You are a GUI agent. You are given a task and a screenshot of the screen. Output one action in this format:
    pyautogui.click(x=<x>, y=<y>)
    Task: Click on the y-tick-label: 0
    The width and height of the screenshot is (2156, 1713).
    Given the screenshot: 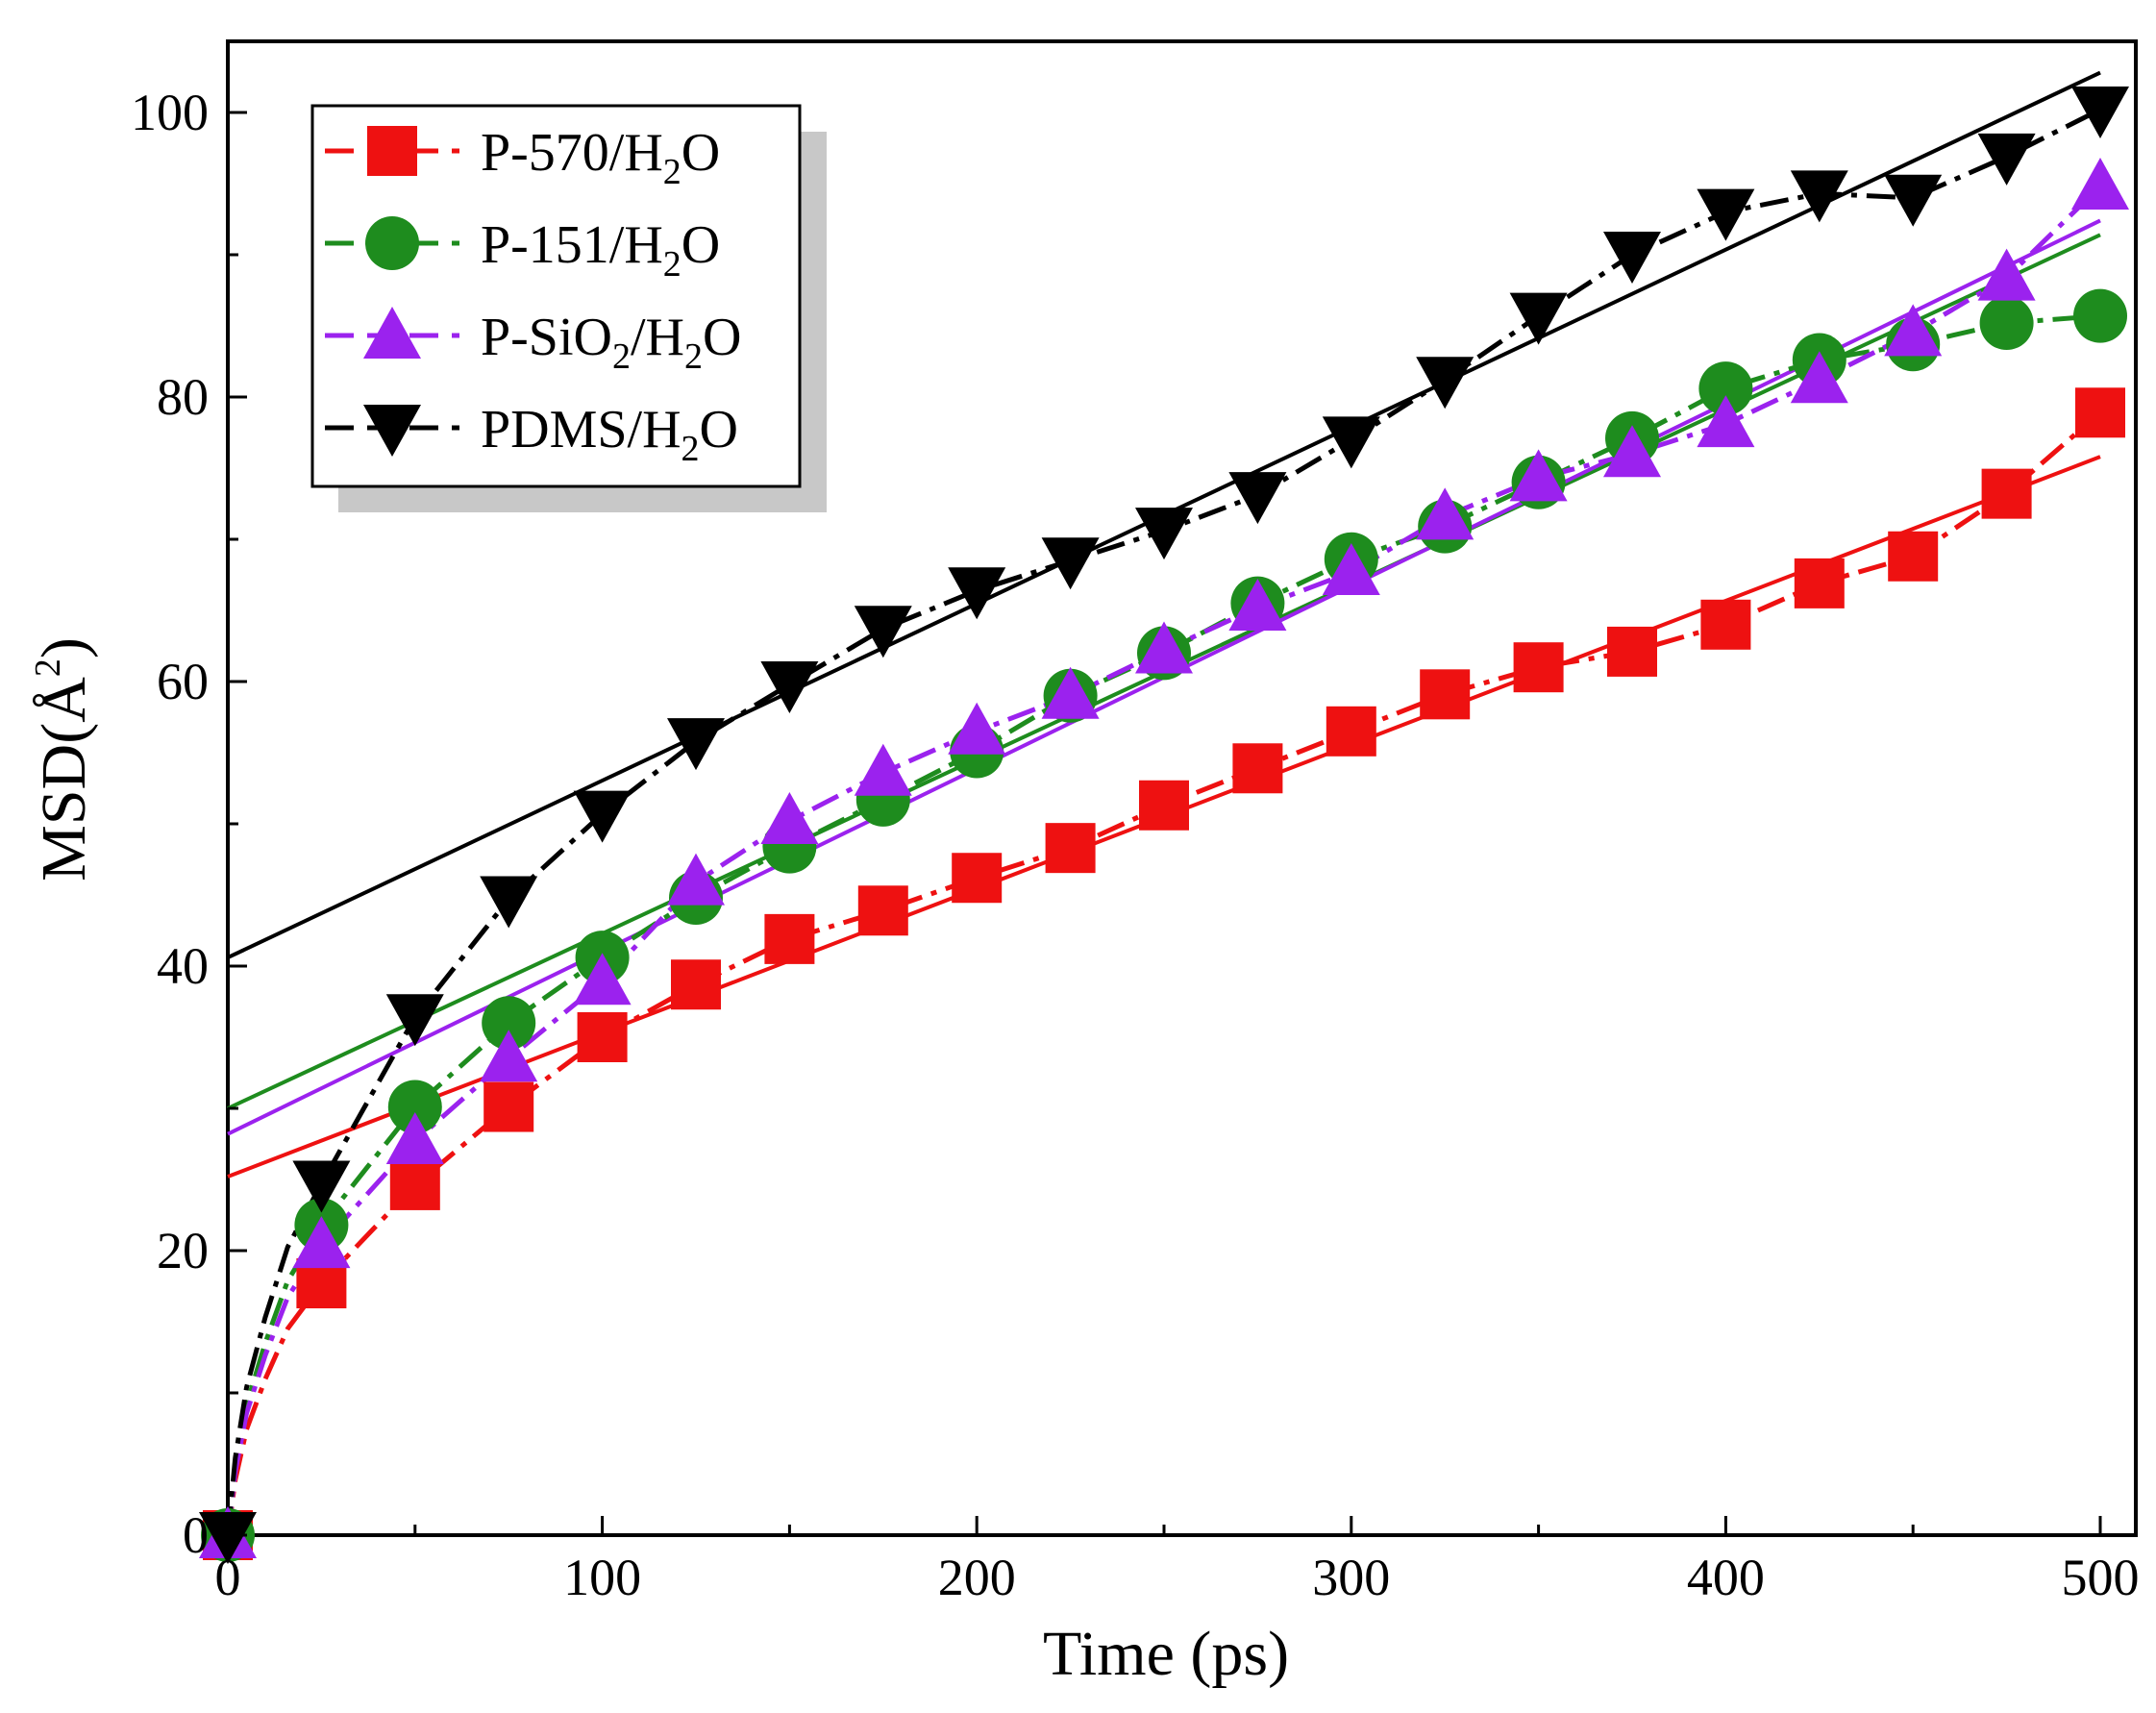 What is the action you would take?
    pyautogui.click(x=196, y=1535)
    